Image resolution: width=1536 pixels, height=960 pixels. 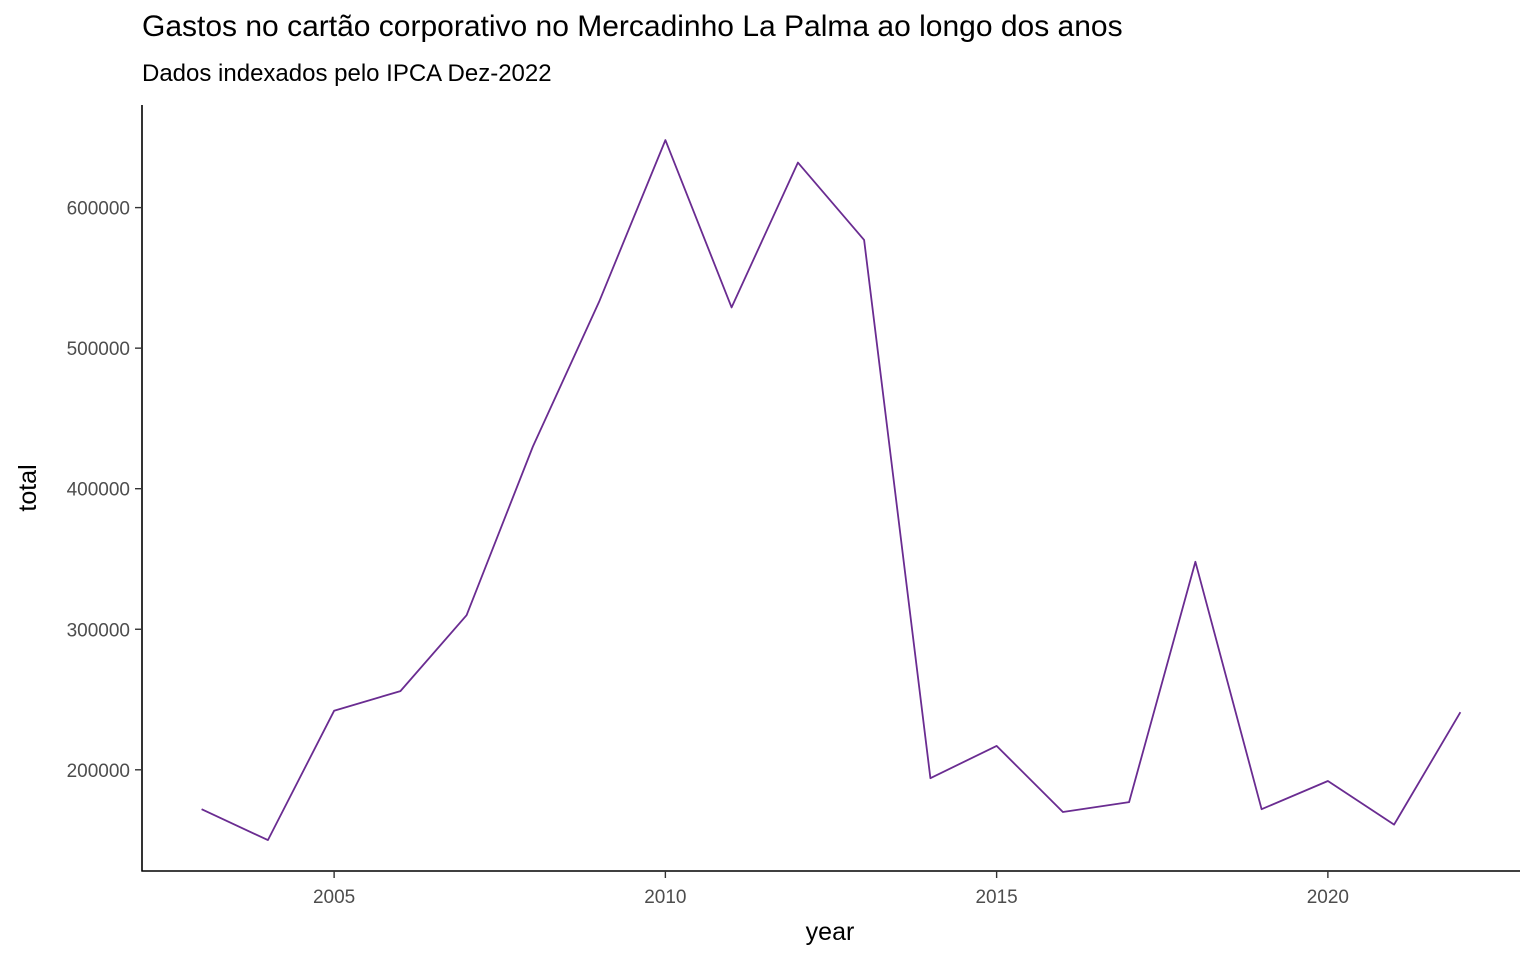 What do you see at coordinates (98, 209) in the screenshot?
I see `y-tick-label: 600000` at bounding box center [98, 209].